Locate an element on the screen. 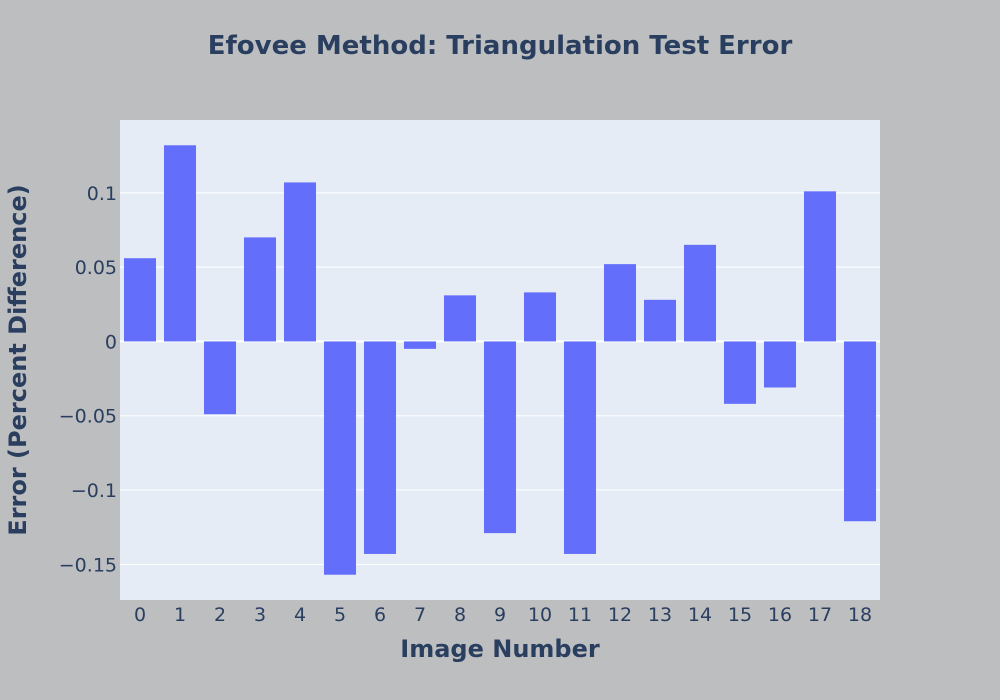  x-tick-label: 3 is located at coordinates (260, 615).